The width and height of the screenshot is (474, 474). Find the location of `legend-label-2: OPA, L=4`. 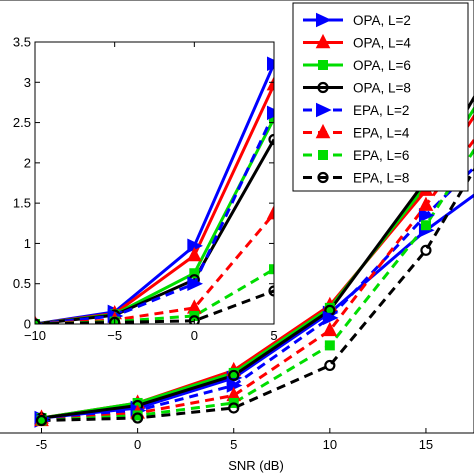

legend-label-2: OPA, L=4 is located at coordinates (382, 43).